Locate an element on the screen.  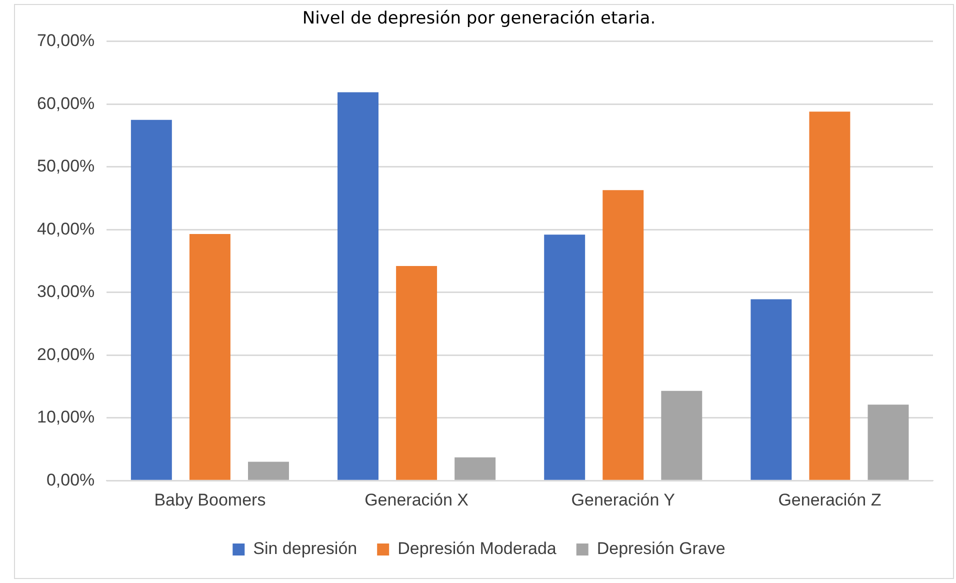
x-tick-label: Baby Boomers is located at coordinates (210, 500).